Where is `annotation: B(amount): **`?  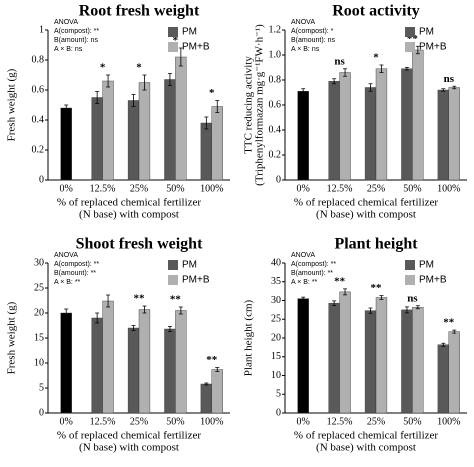 annotation: B(amount): ** is located at coordinates (75, 273).